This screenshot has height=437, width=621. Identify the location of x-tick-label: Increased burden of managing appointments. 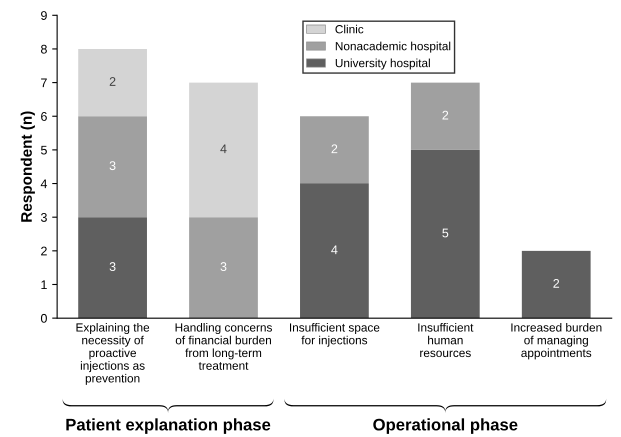
(556, 341).